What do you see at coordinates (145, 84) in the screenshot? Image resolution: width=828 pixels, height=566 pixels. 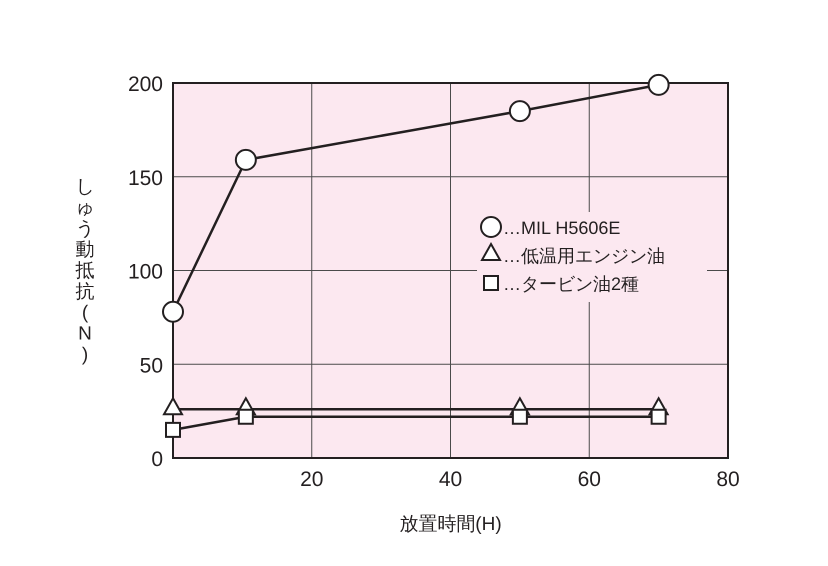 I see `y-tick-label: 200` at bounding box center [145, 84].